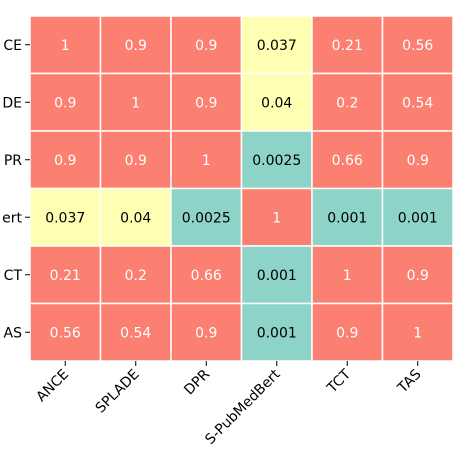 The height and width of the screenshot is (474, 474). Describe the element at coordinates (52, 386) in the screenshot. I see `x-tick-label-0: ANCE` at that location.